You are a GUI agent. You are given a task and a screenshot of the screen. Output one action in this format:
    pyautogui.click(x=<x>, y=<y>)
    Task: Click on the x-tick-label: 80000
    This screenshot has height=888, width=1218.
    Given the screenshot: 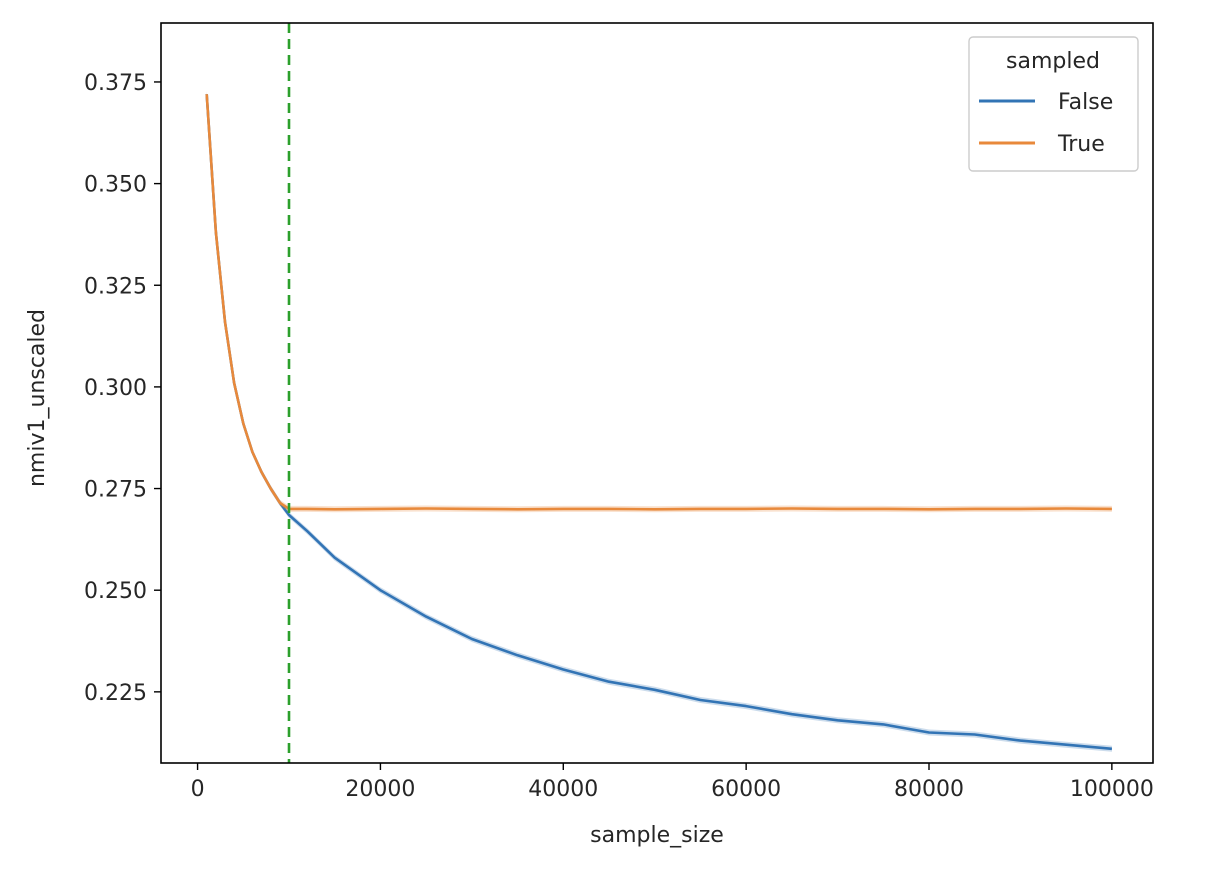 What is the action you would take?
    pyautogui.click(x=929, y=789)
    